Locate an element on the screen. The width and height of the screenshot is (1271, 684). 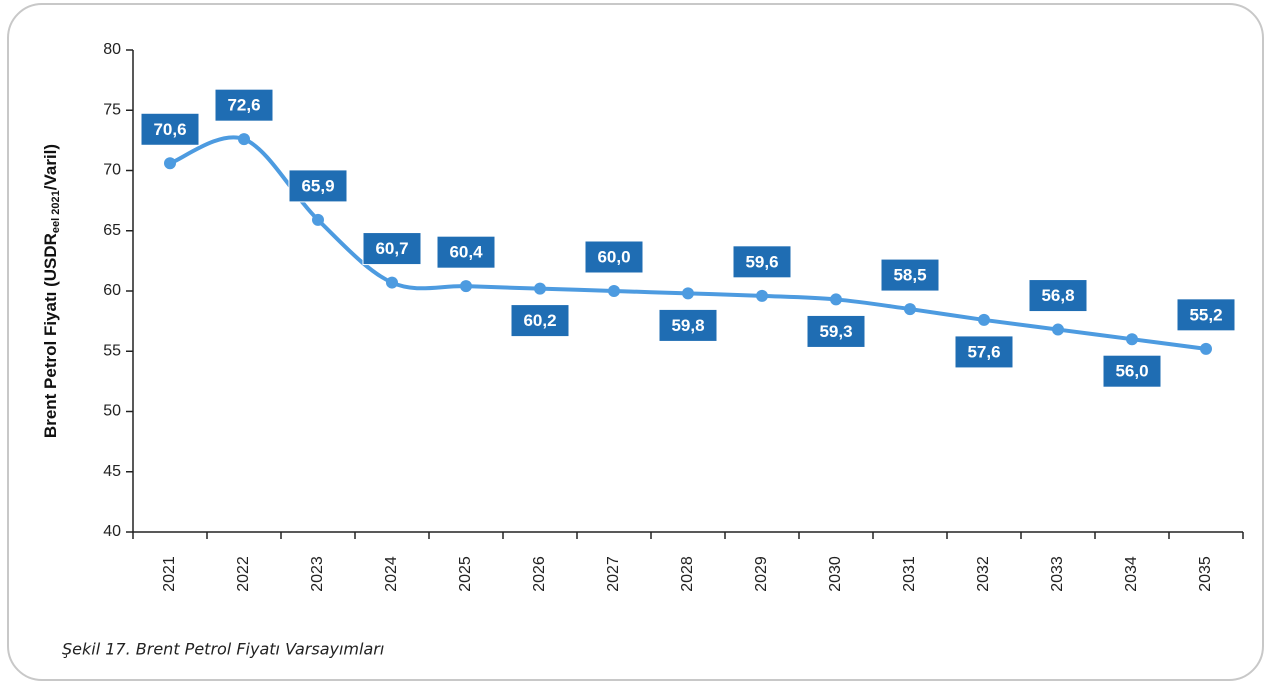
value-label: 65,9 is located at coordinates (317, 185).